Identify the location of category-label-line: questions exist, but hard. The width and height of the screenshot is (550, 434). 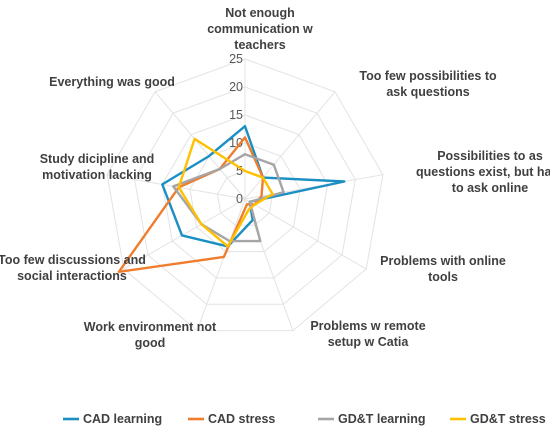
(483, 172).